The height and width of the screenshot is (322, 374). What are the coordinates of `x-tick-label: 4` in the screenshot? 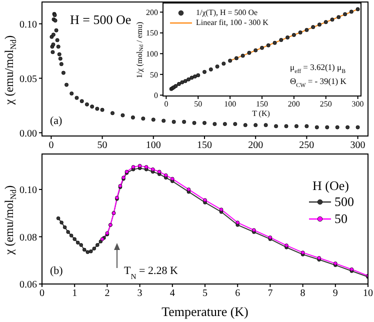 It's located at (172, 294).